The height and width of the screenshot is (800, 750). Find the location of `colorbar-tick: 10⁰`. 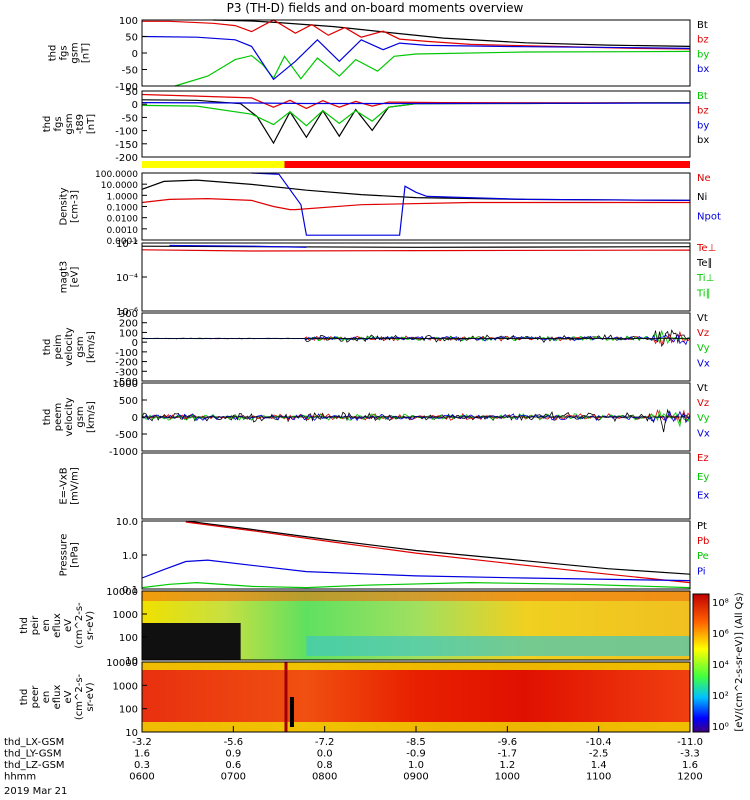

colorbar-tick: 10⁰ is located at coordinates (720, 727).